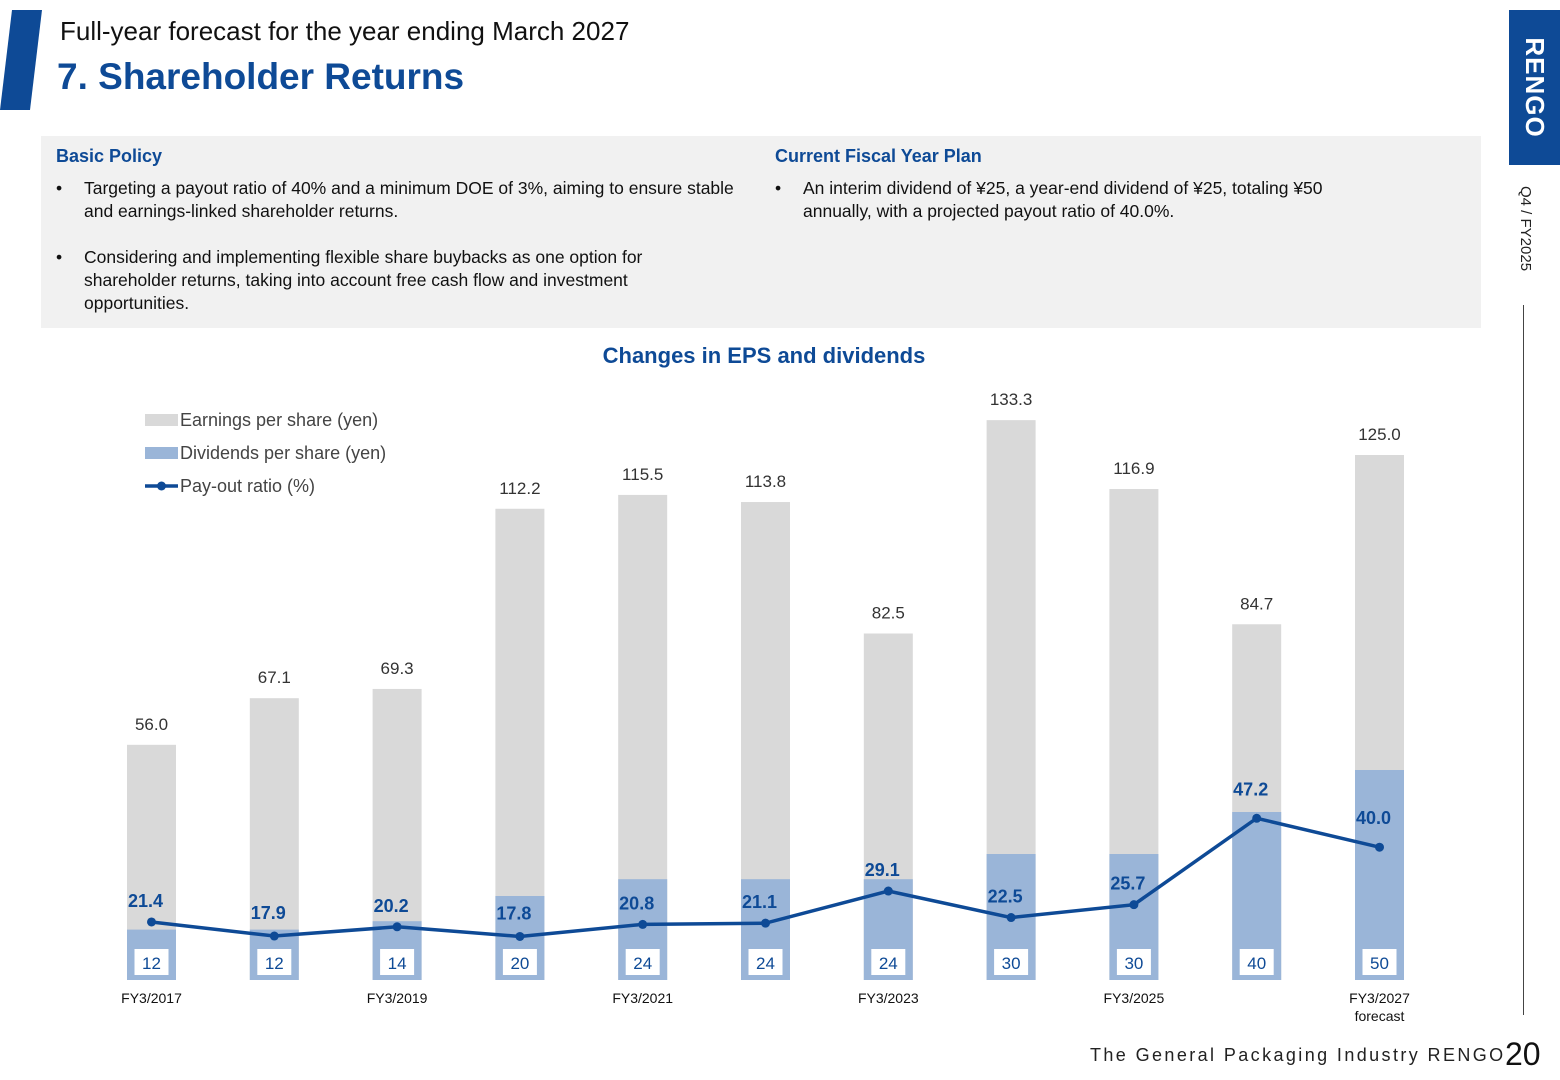 This screenshot has height=1080, width=1560. I want to click on eps-value-label: 112.2, so click(519, 488).